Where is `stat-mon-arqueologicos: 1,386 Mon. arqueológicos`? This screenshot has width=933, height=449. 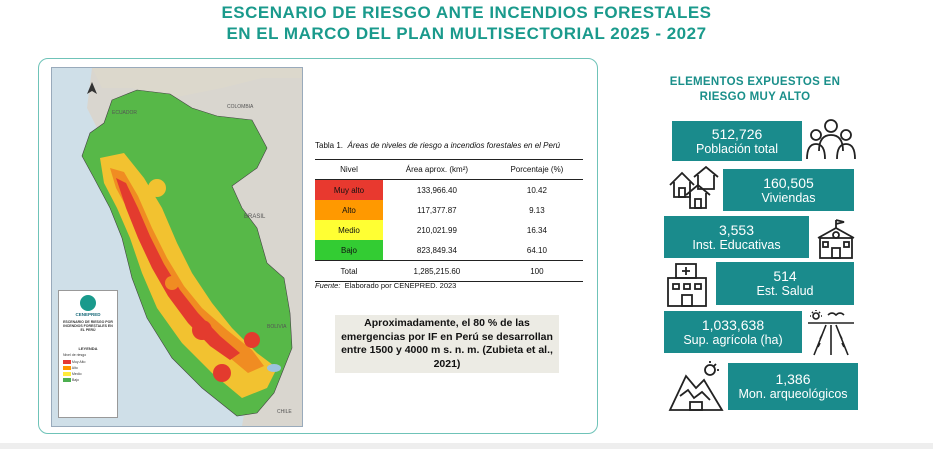
stat-mon-arqueologicos: 1,386 Mon. arqueológicos is located at coordinates (793, 386).